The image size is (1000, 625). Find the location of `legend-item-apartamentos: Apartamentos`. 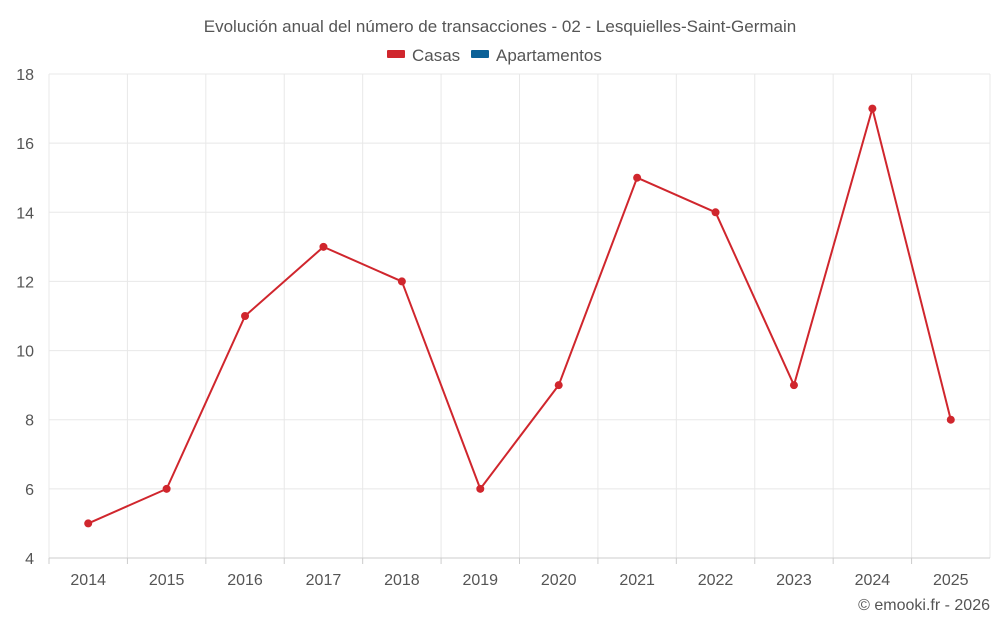

legend-item-apartamentos: Apartamentos is located at coordinates (536, 55).